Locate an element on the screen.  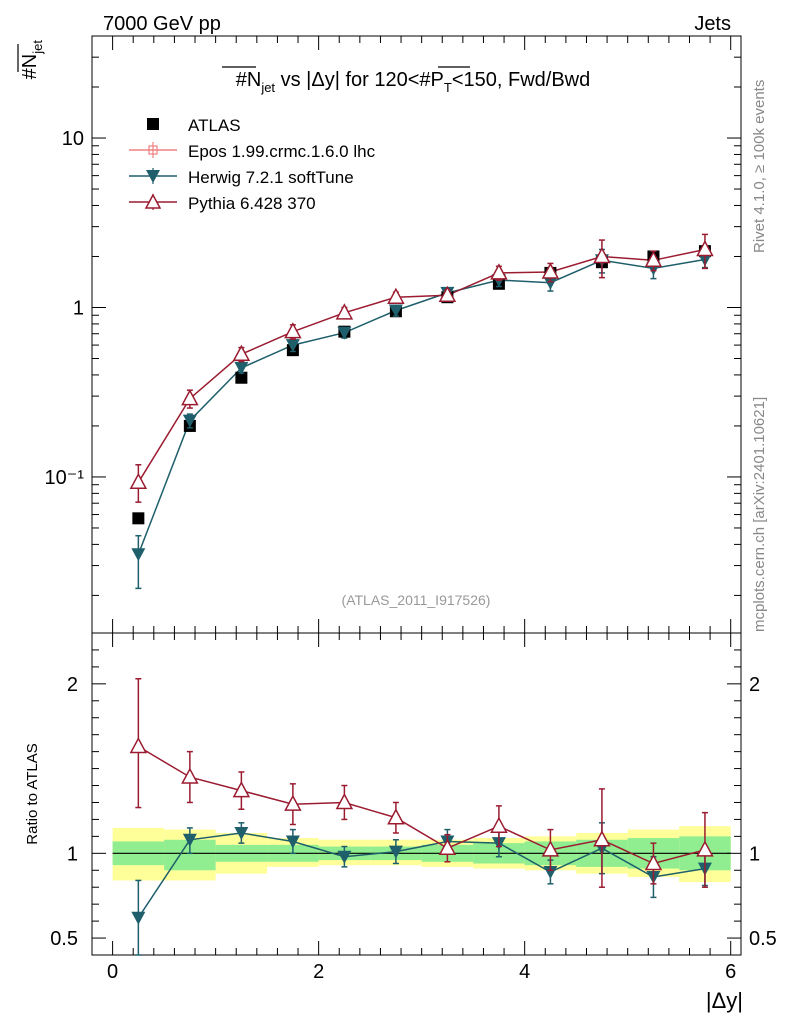
ratio-y-tick-label-right: 2 is located at coordinates (754, 685).